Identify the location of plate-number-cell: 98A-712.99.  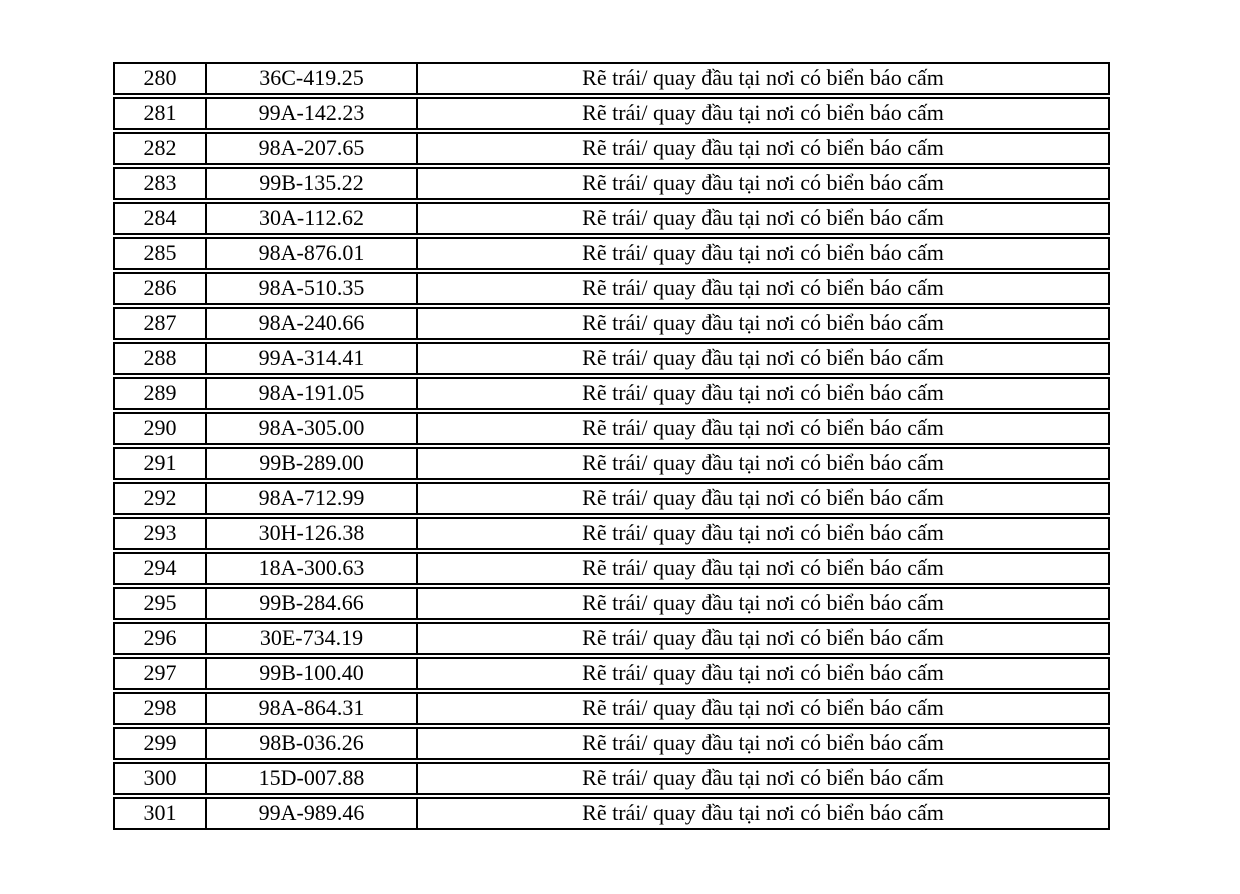
(312, 498).